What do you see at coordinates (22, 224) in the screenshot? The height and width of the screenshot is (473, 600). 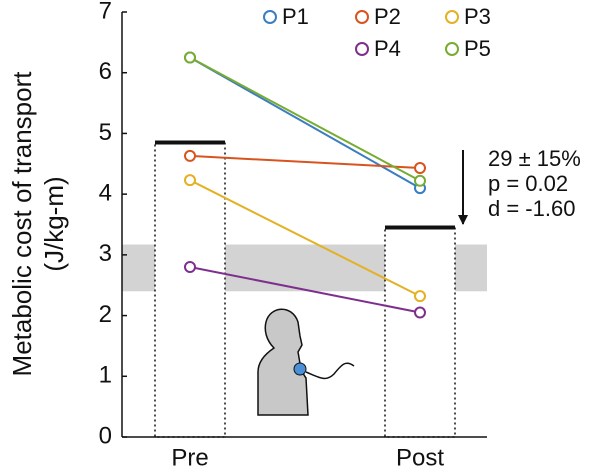 I see `y-axis-label: Metabolic cost of transport` at bounding box center [22, 224].